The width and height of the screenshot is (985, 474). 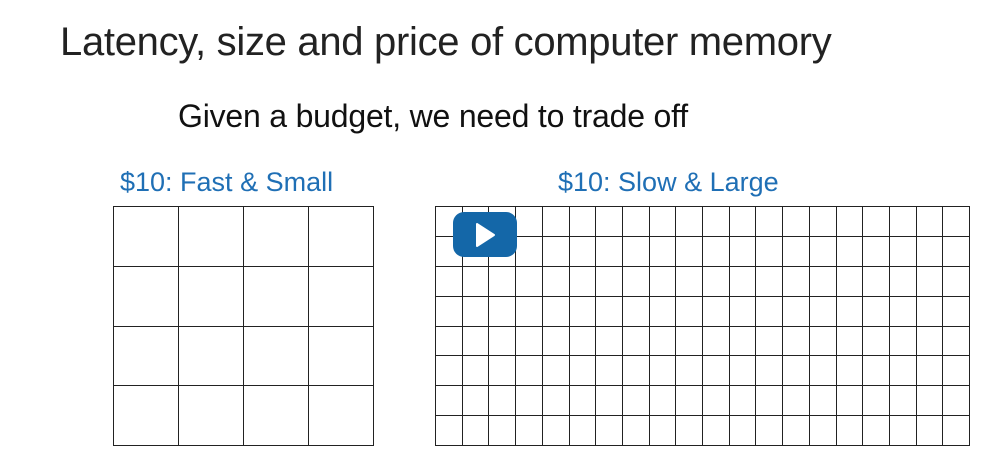 I want to click on play-icon, so click(x=485, y=234).